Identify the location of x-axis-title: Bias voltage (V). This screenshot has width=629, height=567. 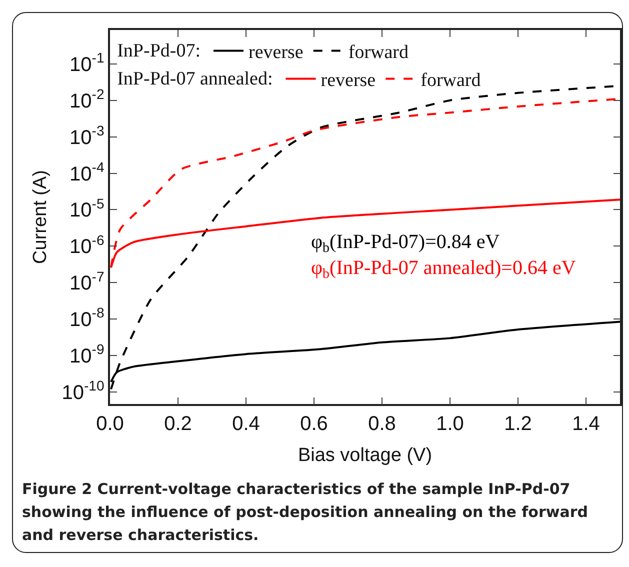
(365, 455).